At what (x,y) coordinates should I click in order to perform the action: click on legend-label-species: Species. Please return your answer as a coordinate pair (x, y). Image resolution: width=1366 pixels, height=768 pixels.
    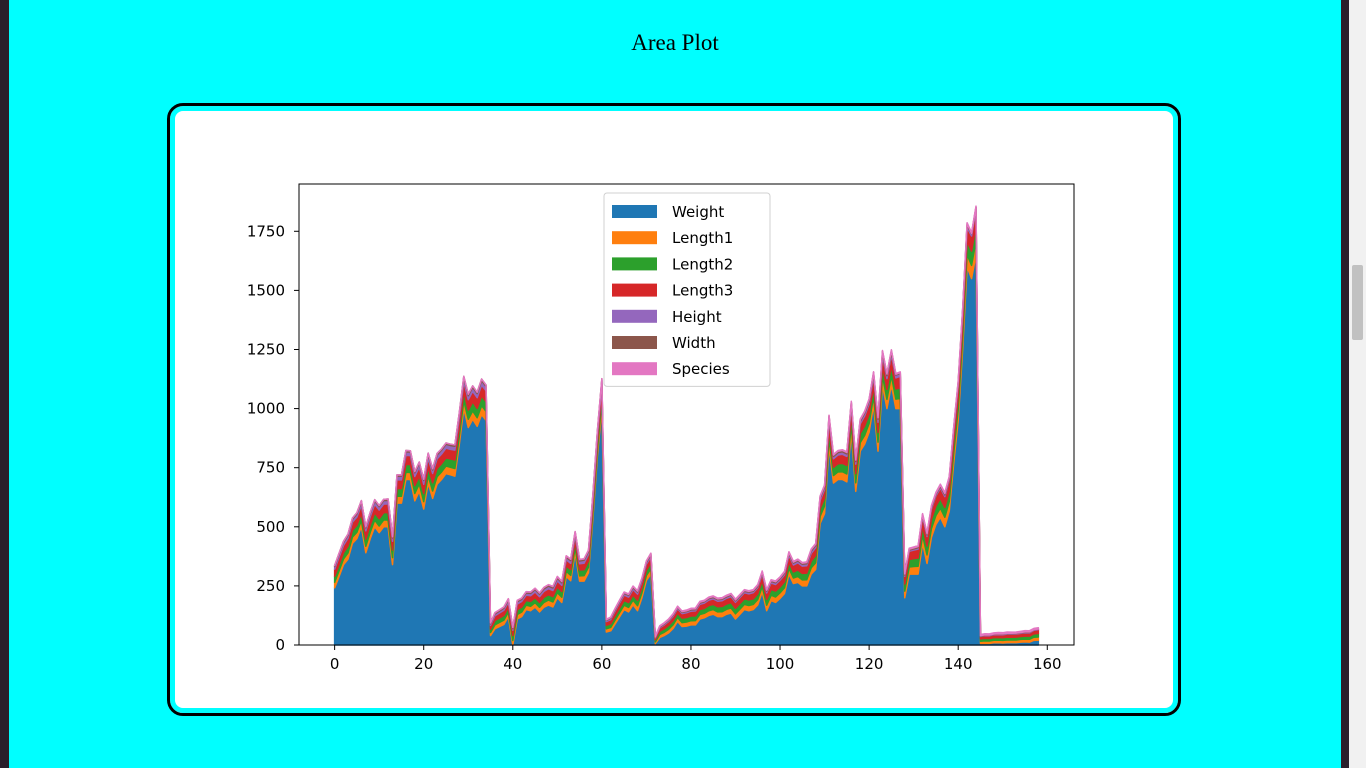
    Looking at the image, I should click on (701, 369).